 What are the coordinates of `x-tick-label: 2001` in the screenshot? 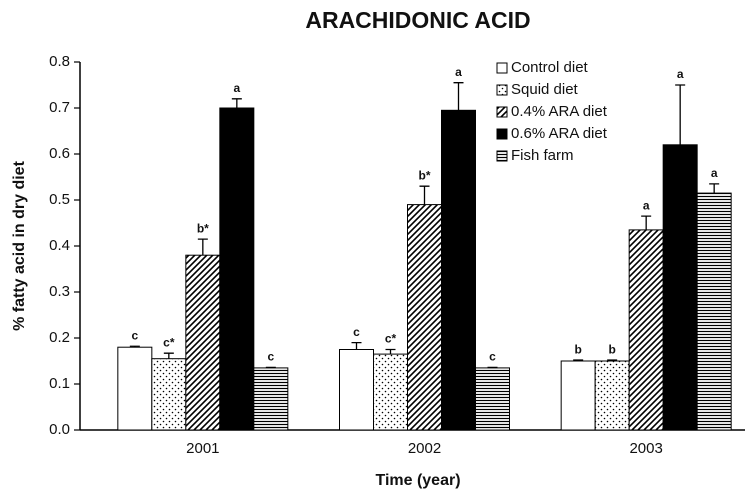 It's located at (202, 448).